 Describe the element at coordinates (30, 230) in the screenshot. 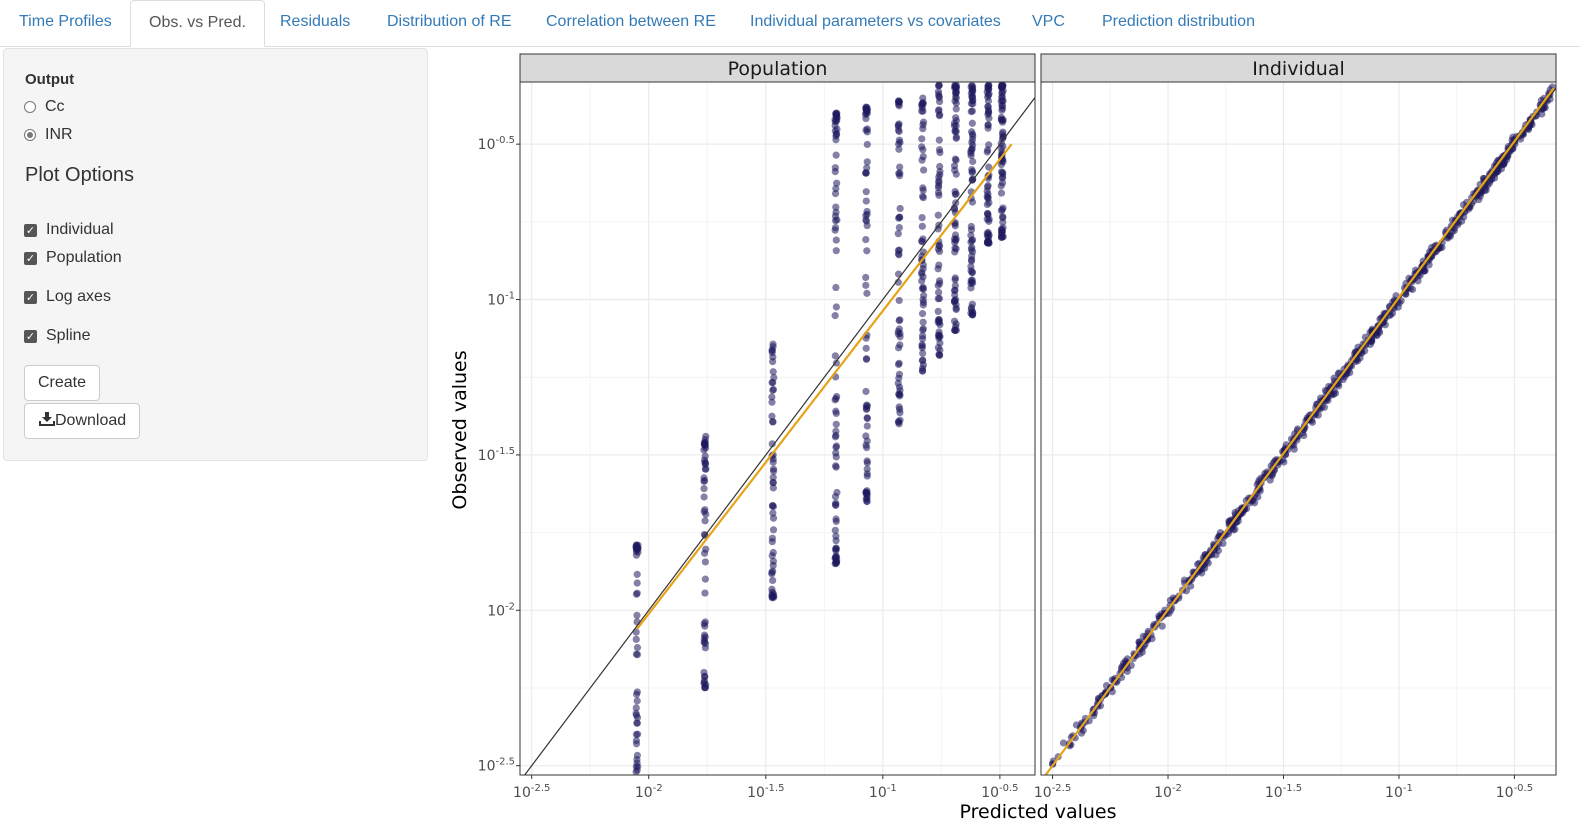

I see `checkbox-individual: ✓` at that location.